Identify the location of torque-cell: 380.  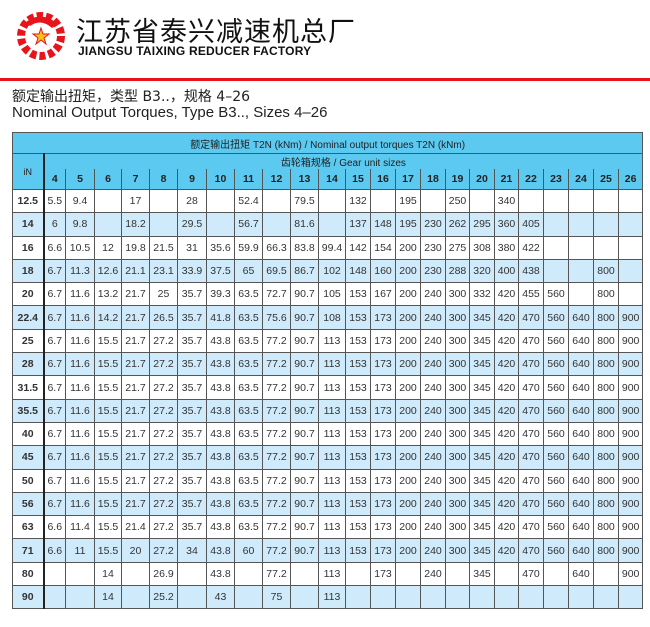
(506, 247).